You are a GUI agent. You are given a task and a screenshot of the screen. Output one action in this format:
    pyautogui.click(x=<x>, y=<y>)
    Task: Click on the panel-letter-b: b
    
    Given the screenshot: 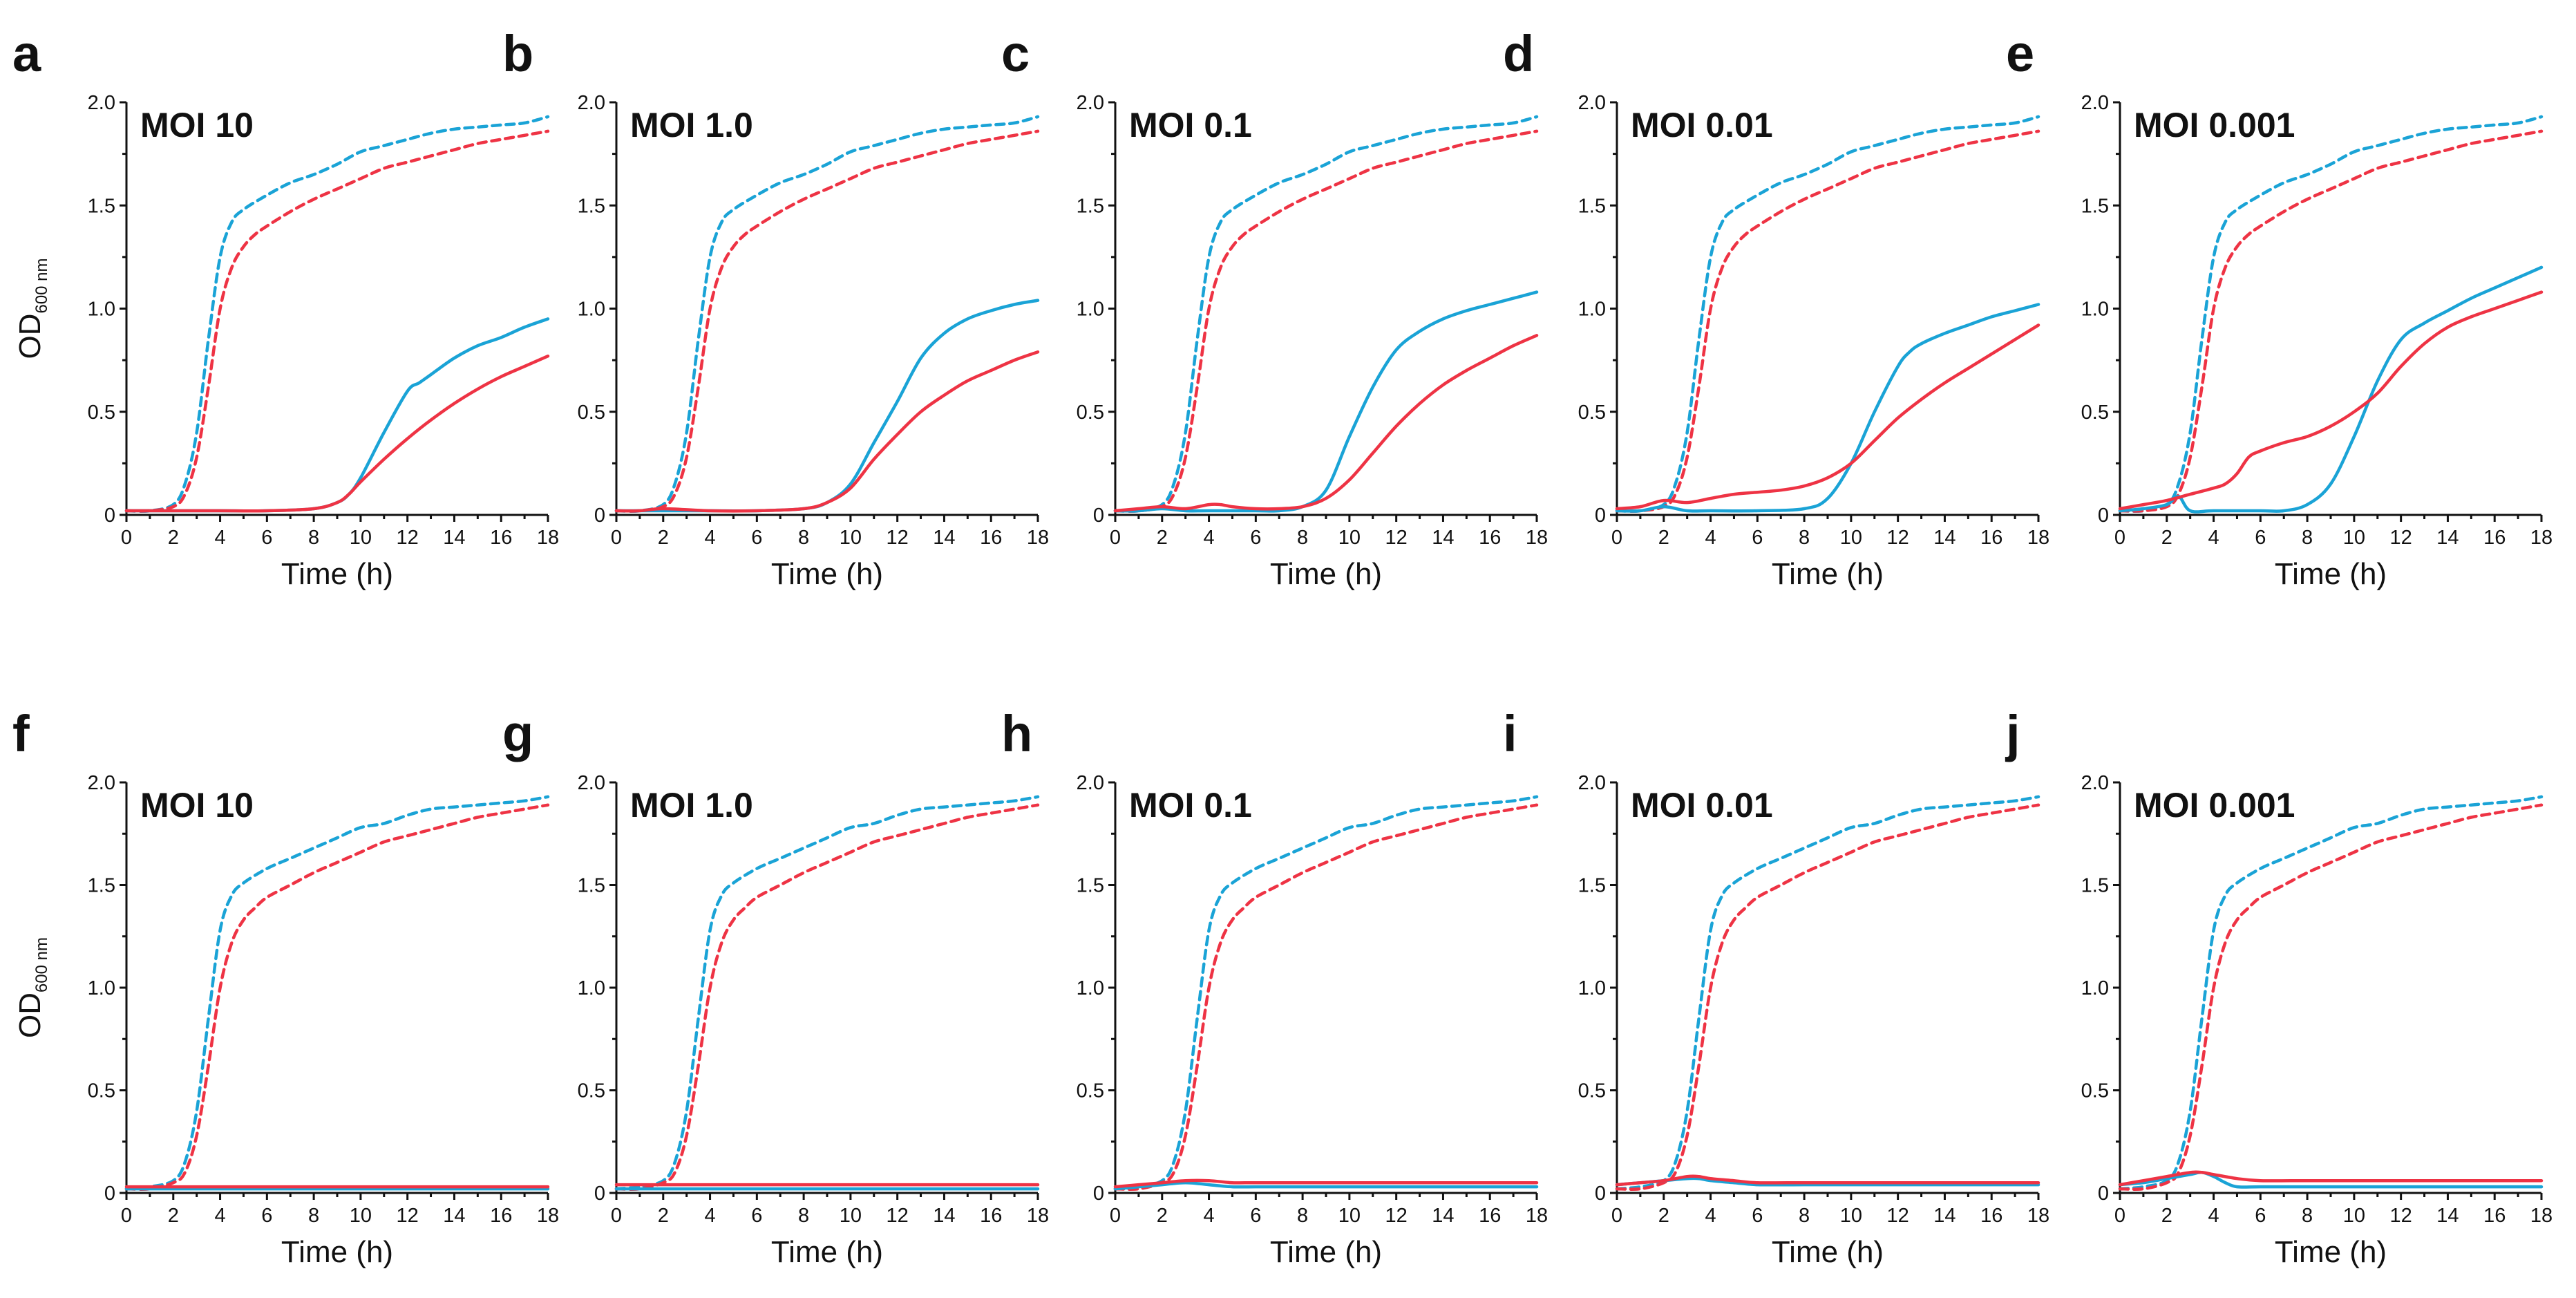 What is the action you would take?
    pyautogui.click(x=517, y=54)
    